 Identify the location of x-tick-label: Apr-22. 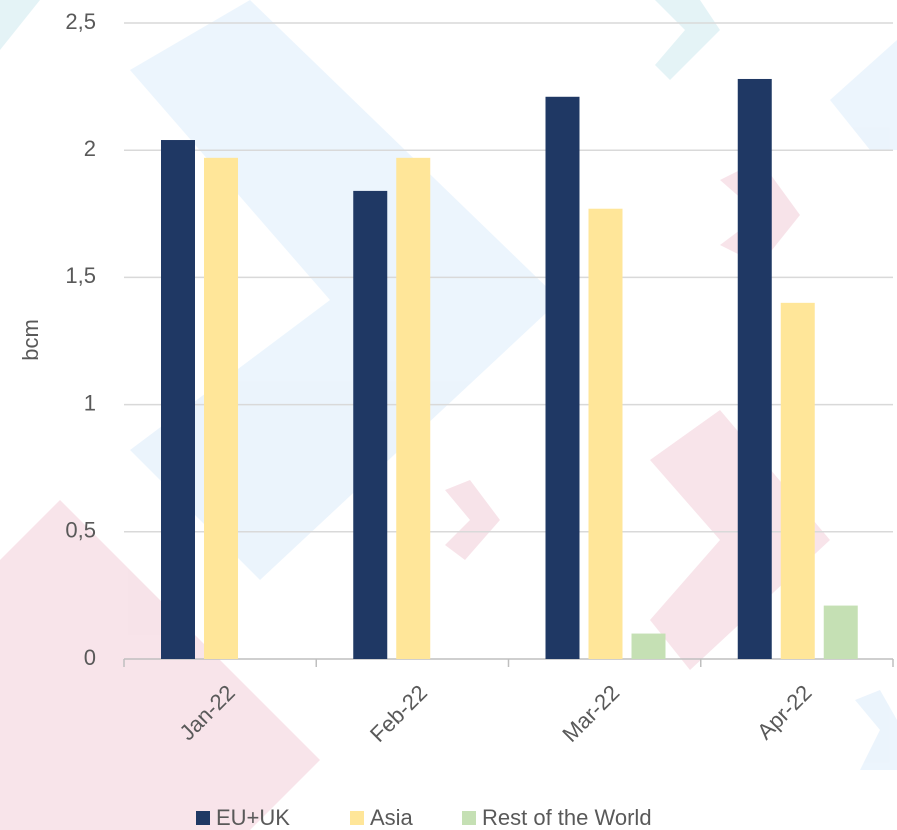
(784, 712).